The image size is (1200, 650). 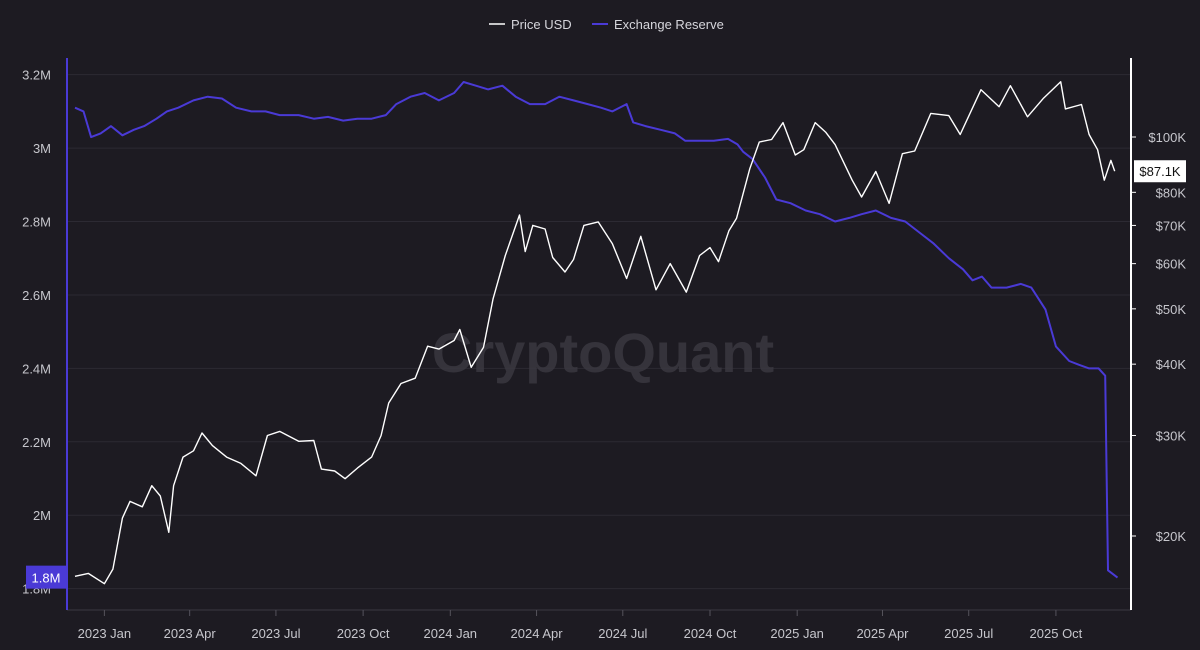 I want to click on price-current-badge, so click(x=1160, y=171).